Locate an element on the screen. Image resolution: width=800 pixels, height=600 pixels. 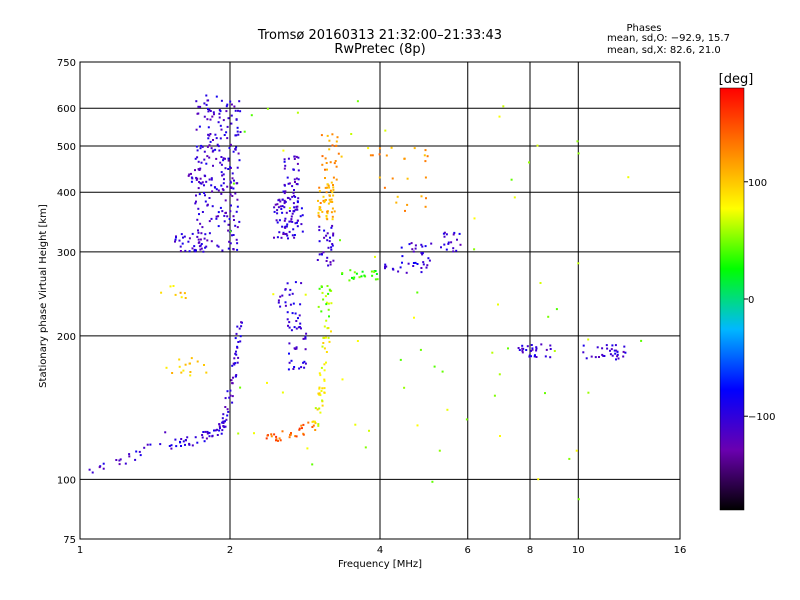
x-tick-label: 4 is located at coordinates (380, 550).